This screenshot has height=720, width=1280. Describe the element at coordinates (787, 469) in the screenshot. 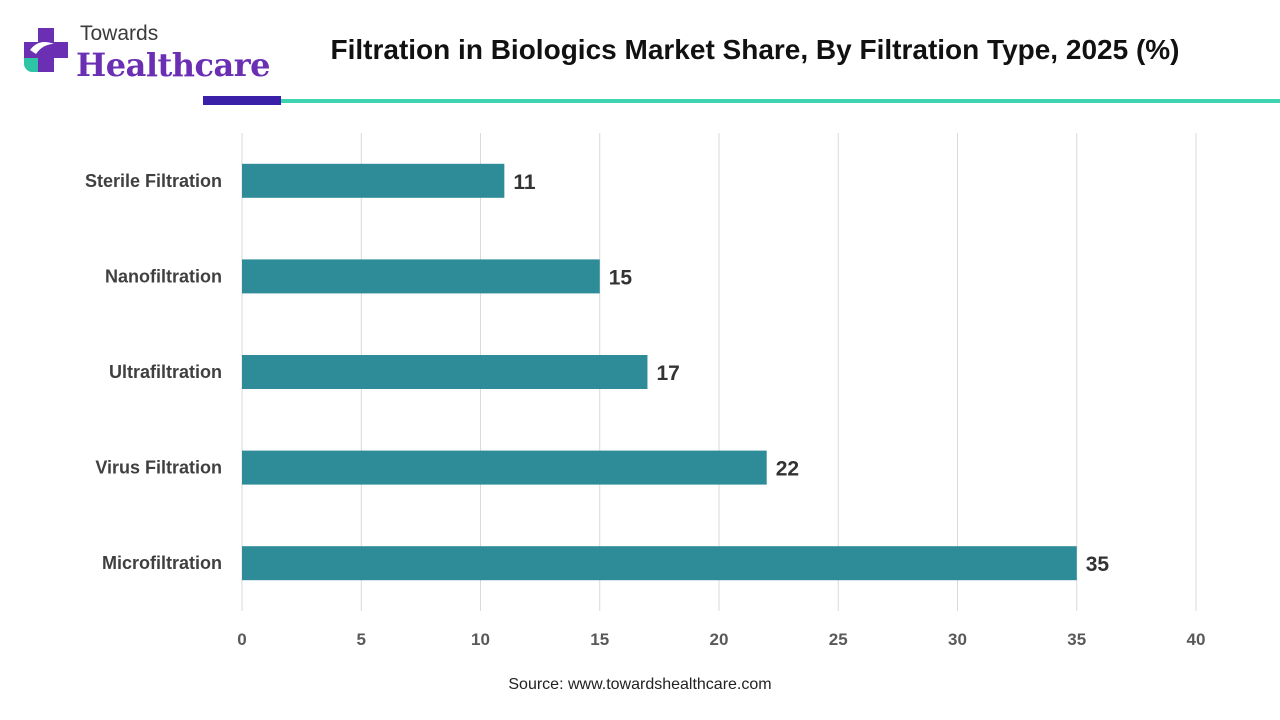

I see `data-label: 22` at that location.